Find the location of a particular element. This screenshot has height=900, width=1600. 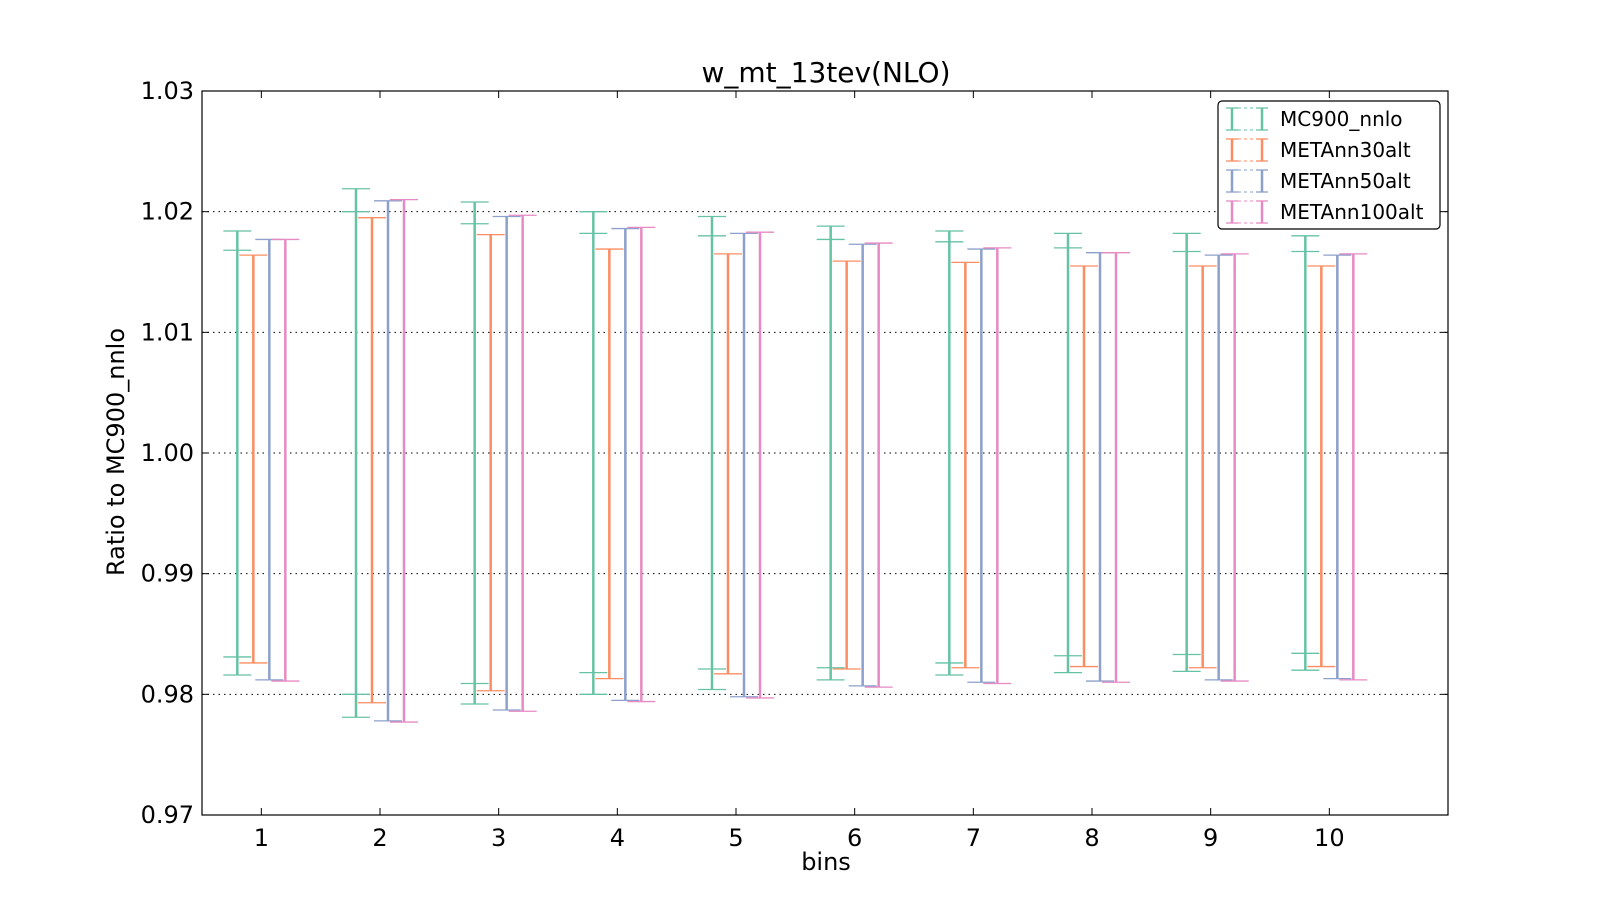

y-tick-label: 1.03 is located at coordinates (167, 91).